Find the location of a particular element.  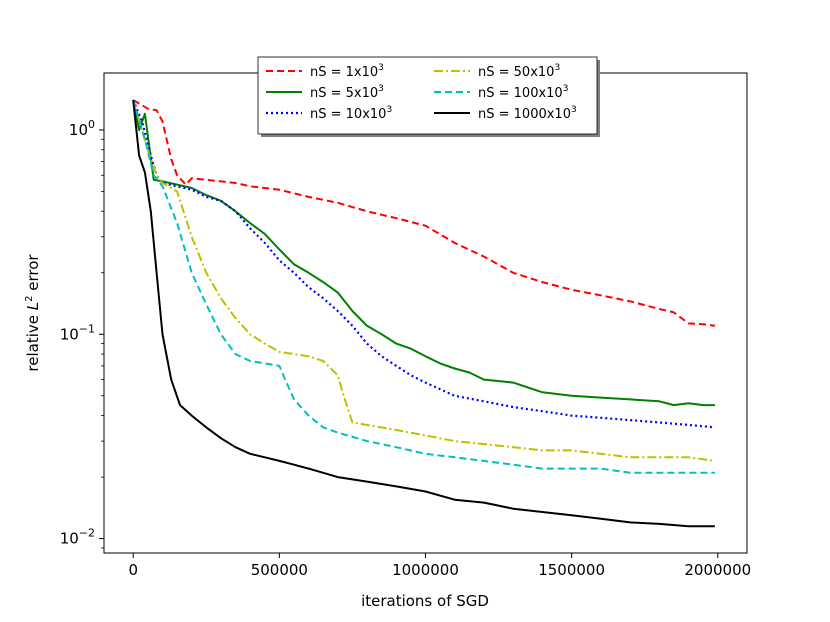

legend-label-0: nS = 1x103 is located at coordinates (347, 71).